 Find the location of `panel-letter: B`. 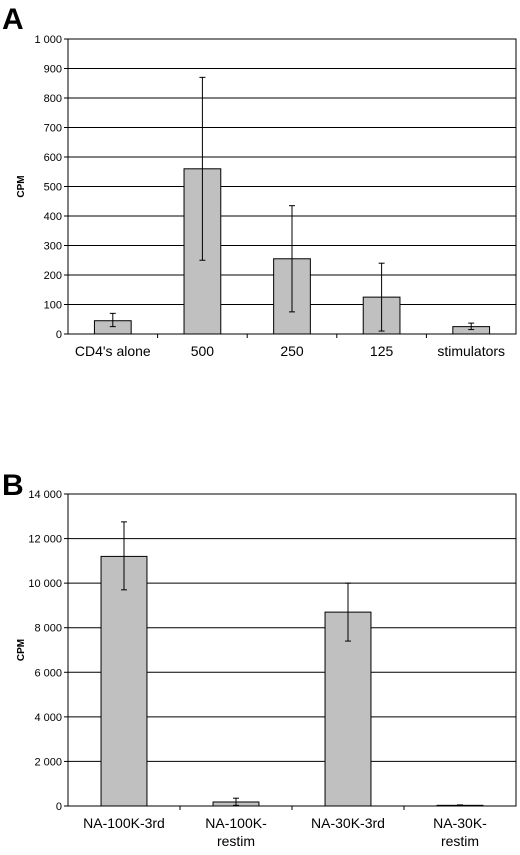

panel-letter: B is located at coordinates (13, 485).